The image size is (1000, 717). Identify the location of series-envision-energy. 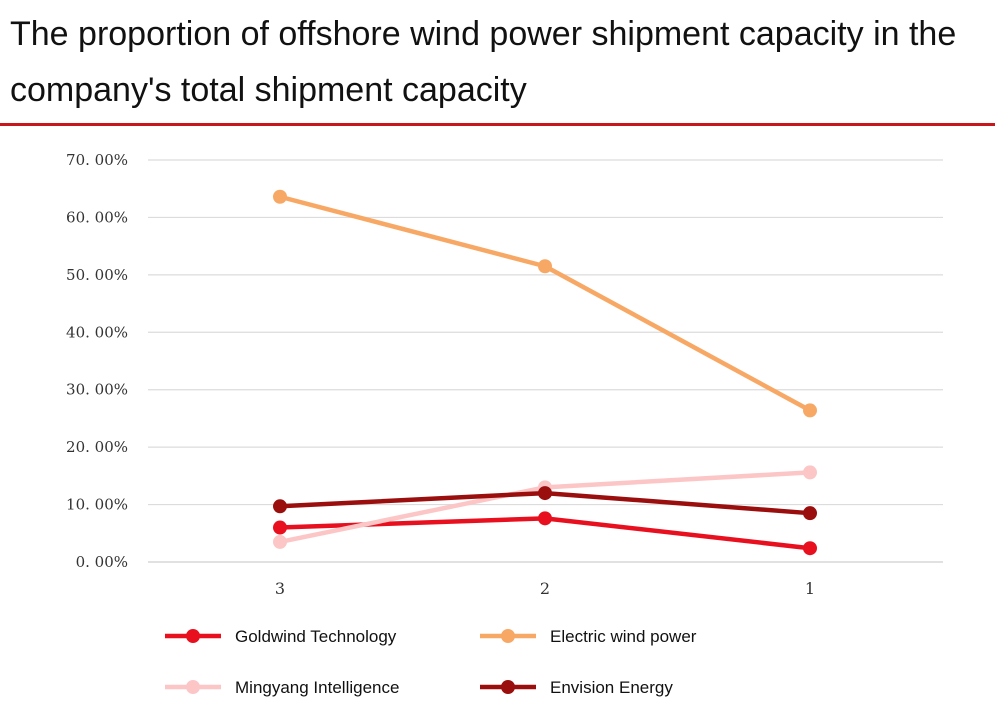
(545, 503).